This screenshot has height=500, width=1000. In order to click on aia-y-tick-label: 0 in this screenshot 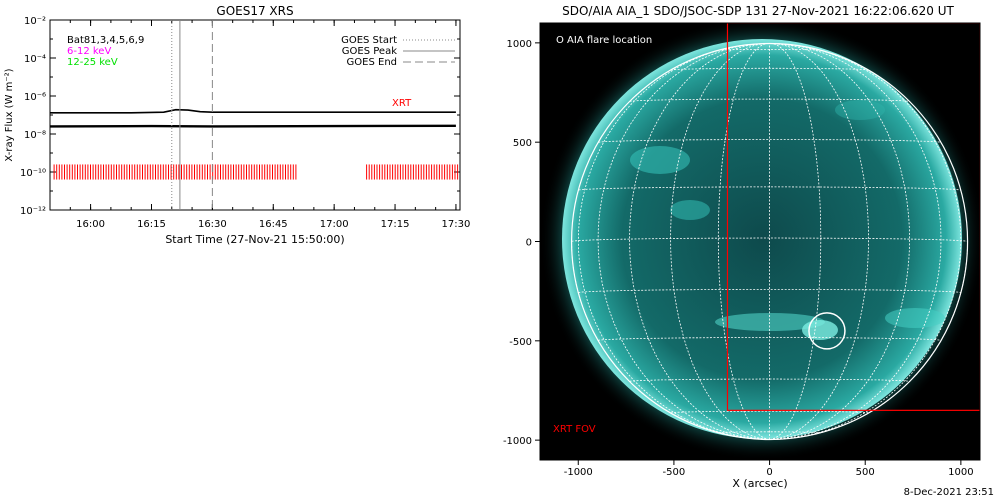, I will do `click(529, 243)`.